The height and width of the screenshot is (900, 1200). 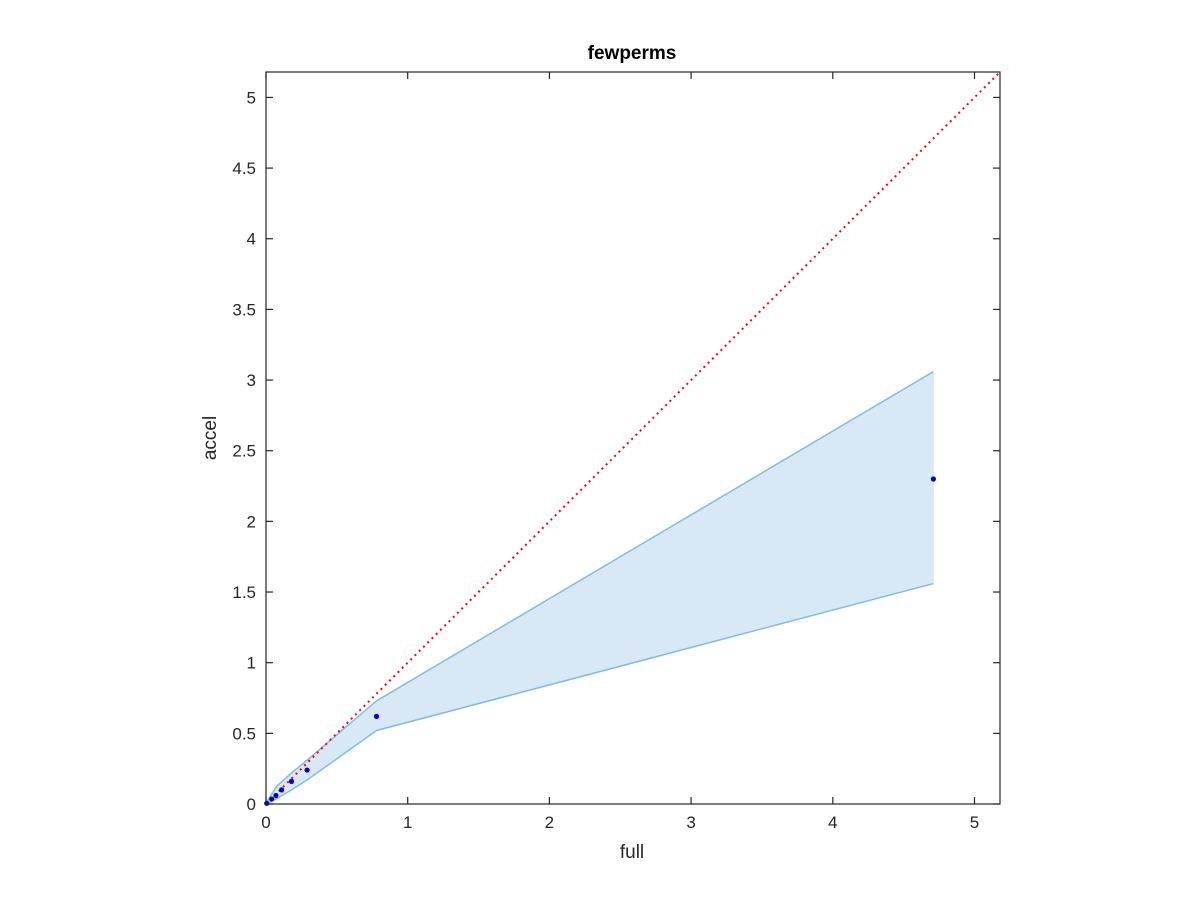 What do you see at coordinates (244, 733) in the screenshot?
I see `y-tick-label: 0.5` at bounding box center [244, 733].